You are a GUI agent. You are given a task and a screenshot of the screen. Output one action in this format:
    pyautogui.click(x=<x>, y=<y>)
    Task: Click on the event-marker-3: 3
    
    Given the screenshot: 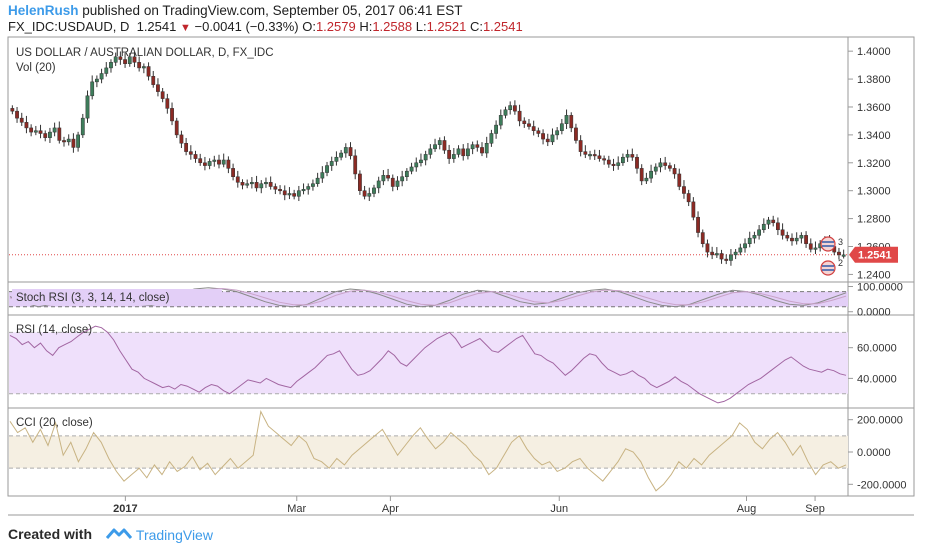 What is the action you would take?
    pyautogui.click(x=831, y=244)
    